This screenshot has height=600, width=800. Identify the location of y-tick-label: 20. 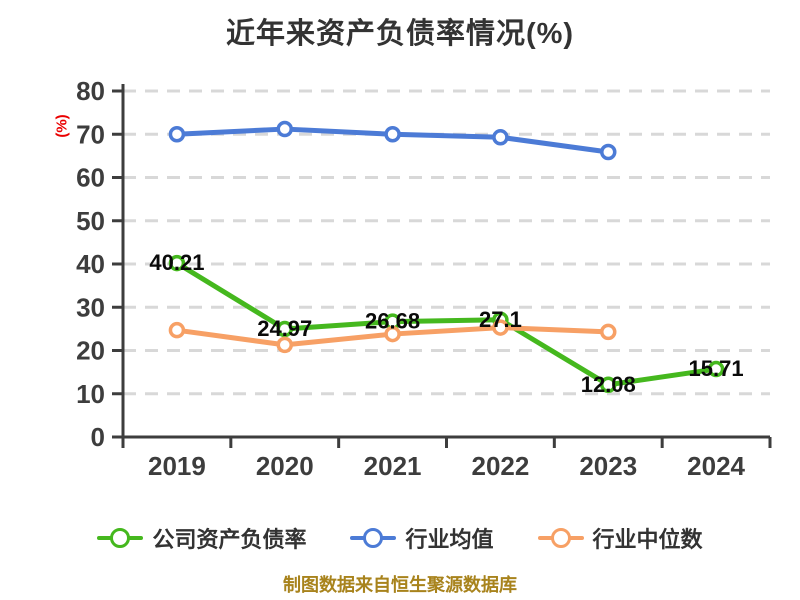
(90, 351).